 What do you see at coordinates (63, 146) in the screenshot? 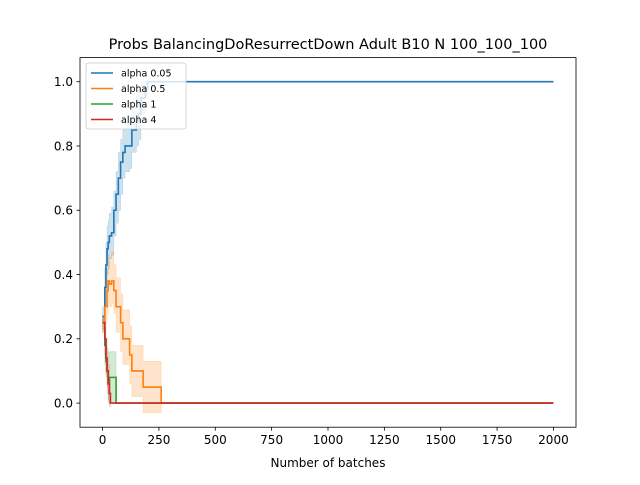
I see `y-tick-label: 0.8` at bounding box center [63, 146].